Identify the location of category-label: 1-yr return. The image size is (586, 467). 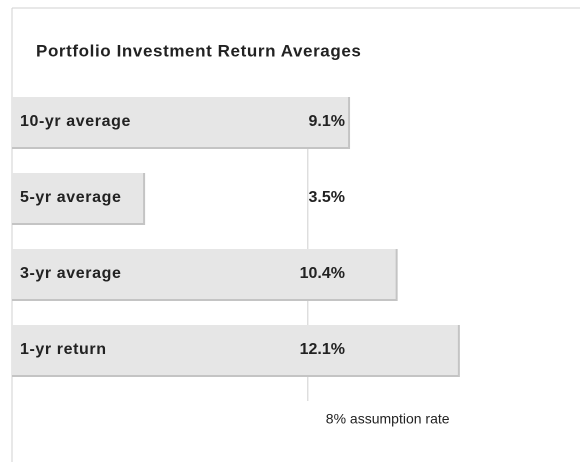
(63, 349).